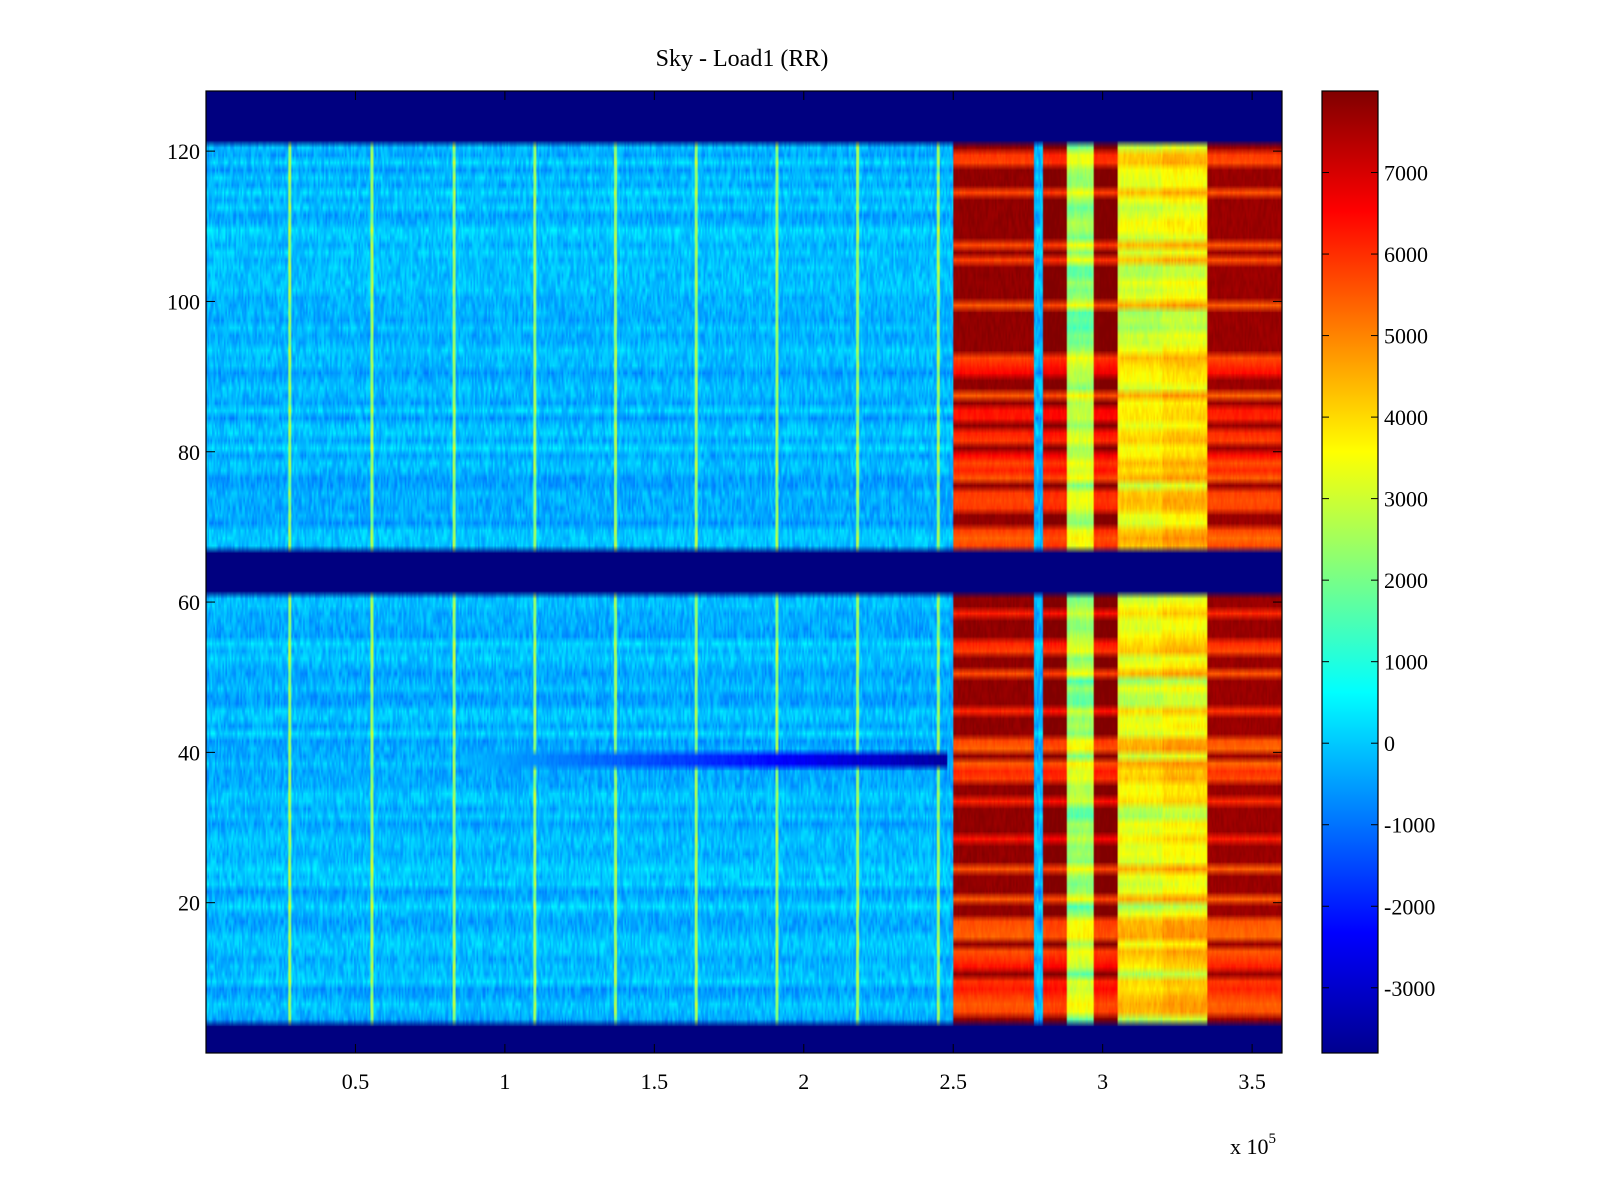 The width and height of the screenshot is (1600, 1200). Describe the element at coordinates (1252, 1081) in the screenshot. I see `x-tick-label: 3.5` at that location.